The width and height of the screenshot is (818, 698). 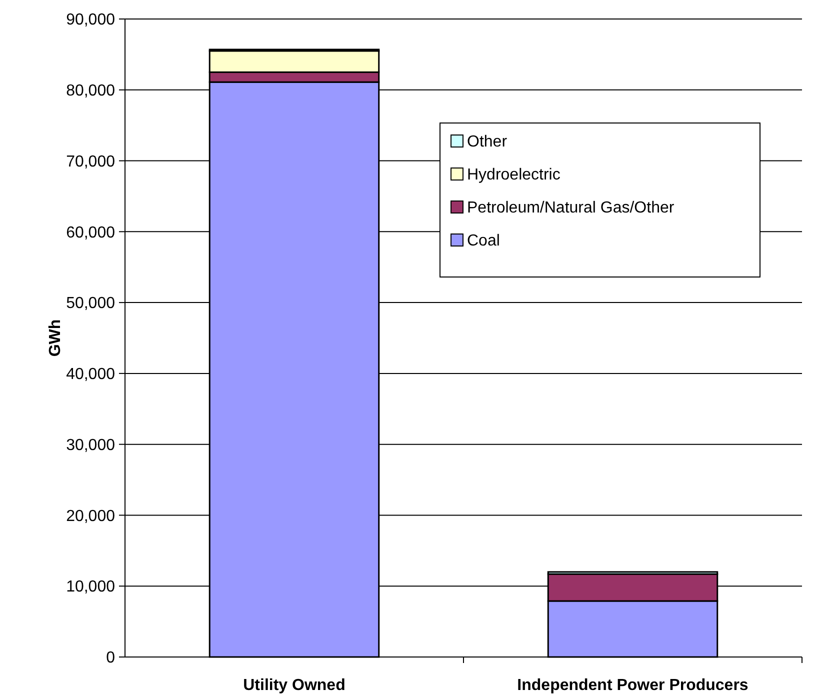 What do you see at coordinates (91, 445) in the screenshot?
I see `y-tick-label: 30,000` at bounding box center [91, 445].